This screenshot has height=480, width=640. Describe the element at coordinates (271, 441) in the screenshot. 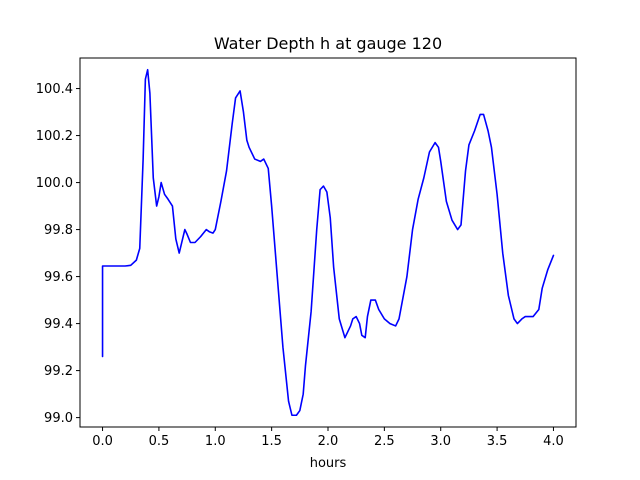

I see `x-tick-label-3: 1.5` at that location.